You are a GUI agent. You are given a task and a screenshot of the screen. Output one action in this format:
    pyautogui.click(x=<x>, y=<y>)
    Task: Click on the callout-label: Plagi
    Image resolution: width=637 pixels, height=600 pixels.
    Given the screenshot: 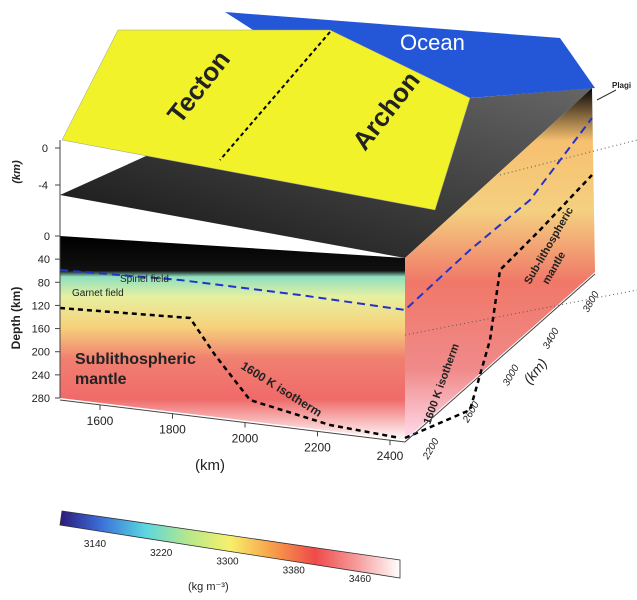 What is the action you would take?
    pyautogui.click(x=621, y=85)
    